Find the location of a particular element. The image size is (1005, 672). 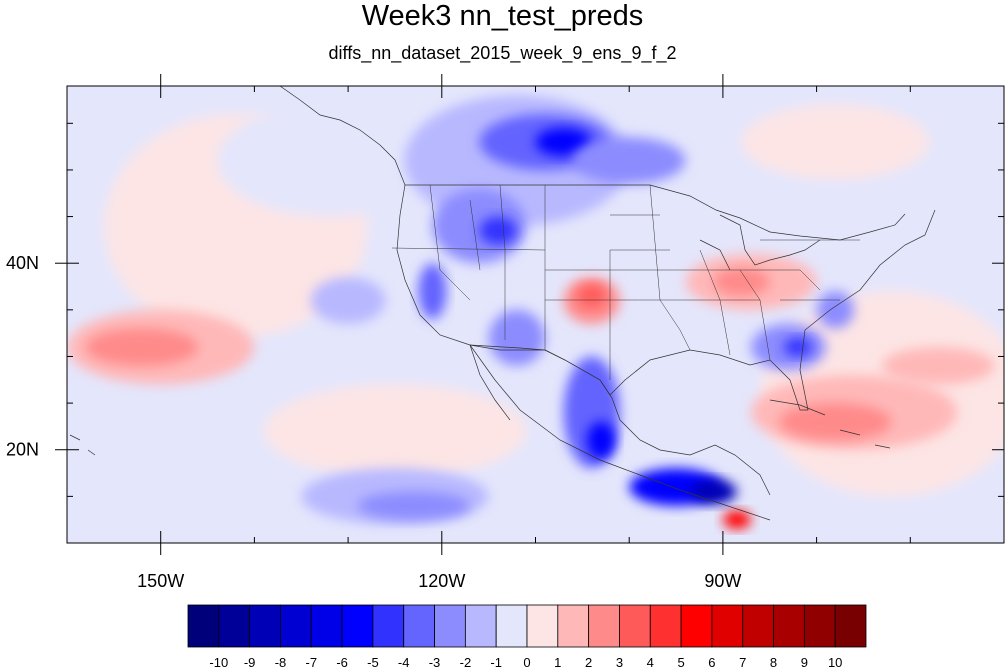

mexico-coast is located at coordinates (620, 432).